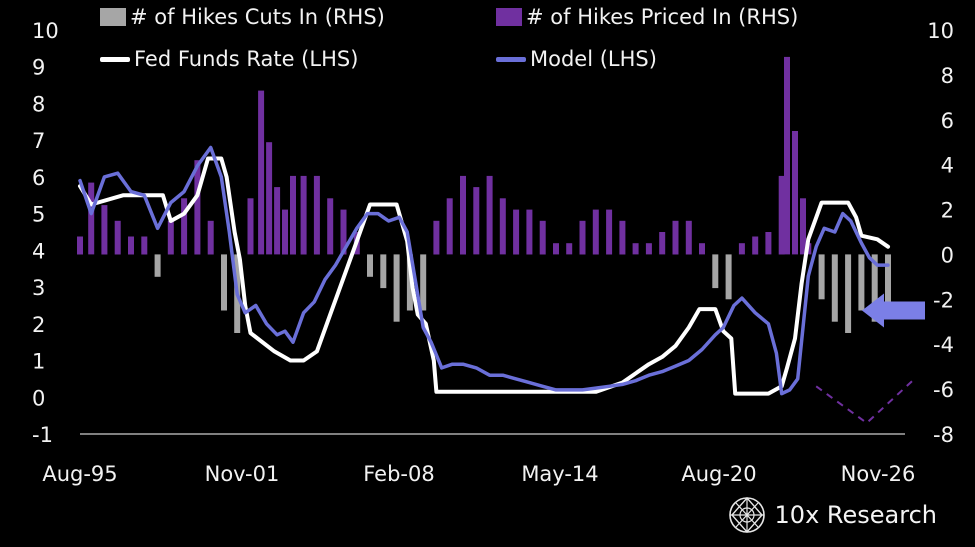  I want to click on legend-model-label: Model (LHS), so click(593, 59).